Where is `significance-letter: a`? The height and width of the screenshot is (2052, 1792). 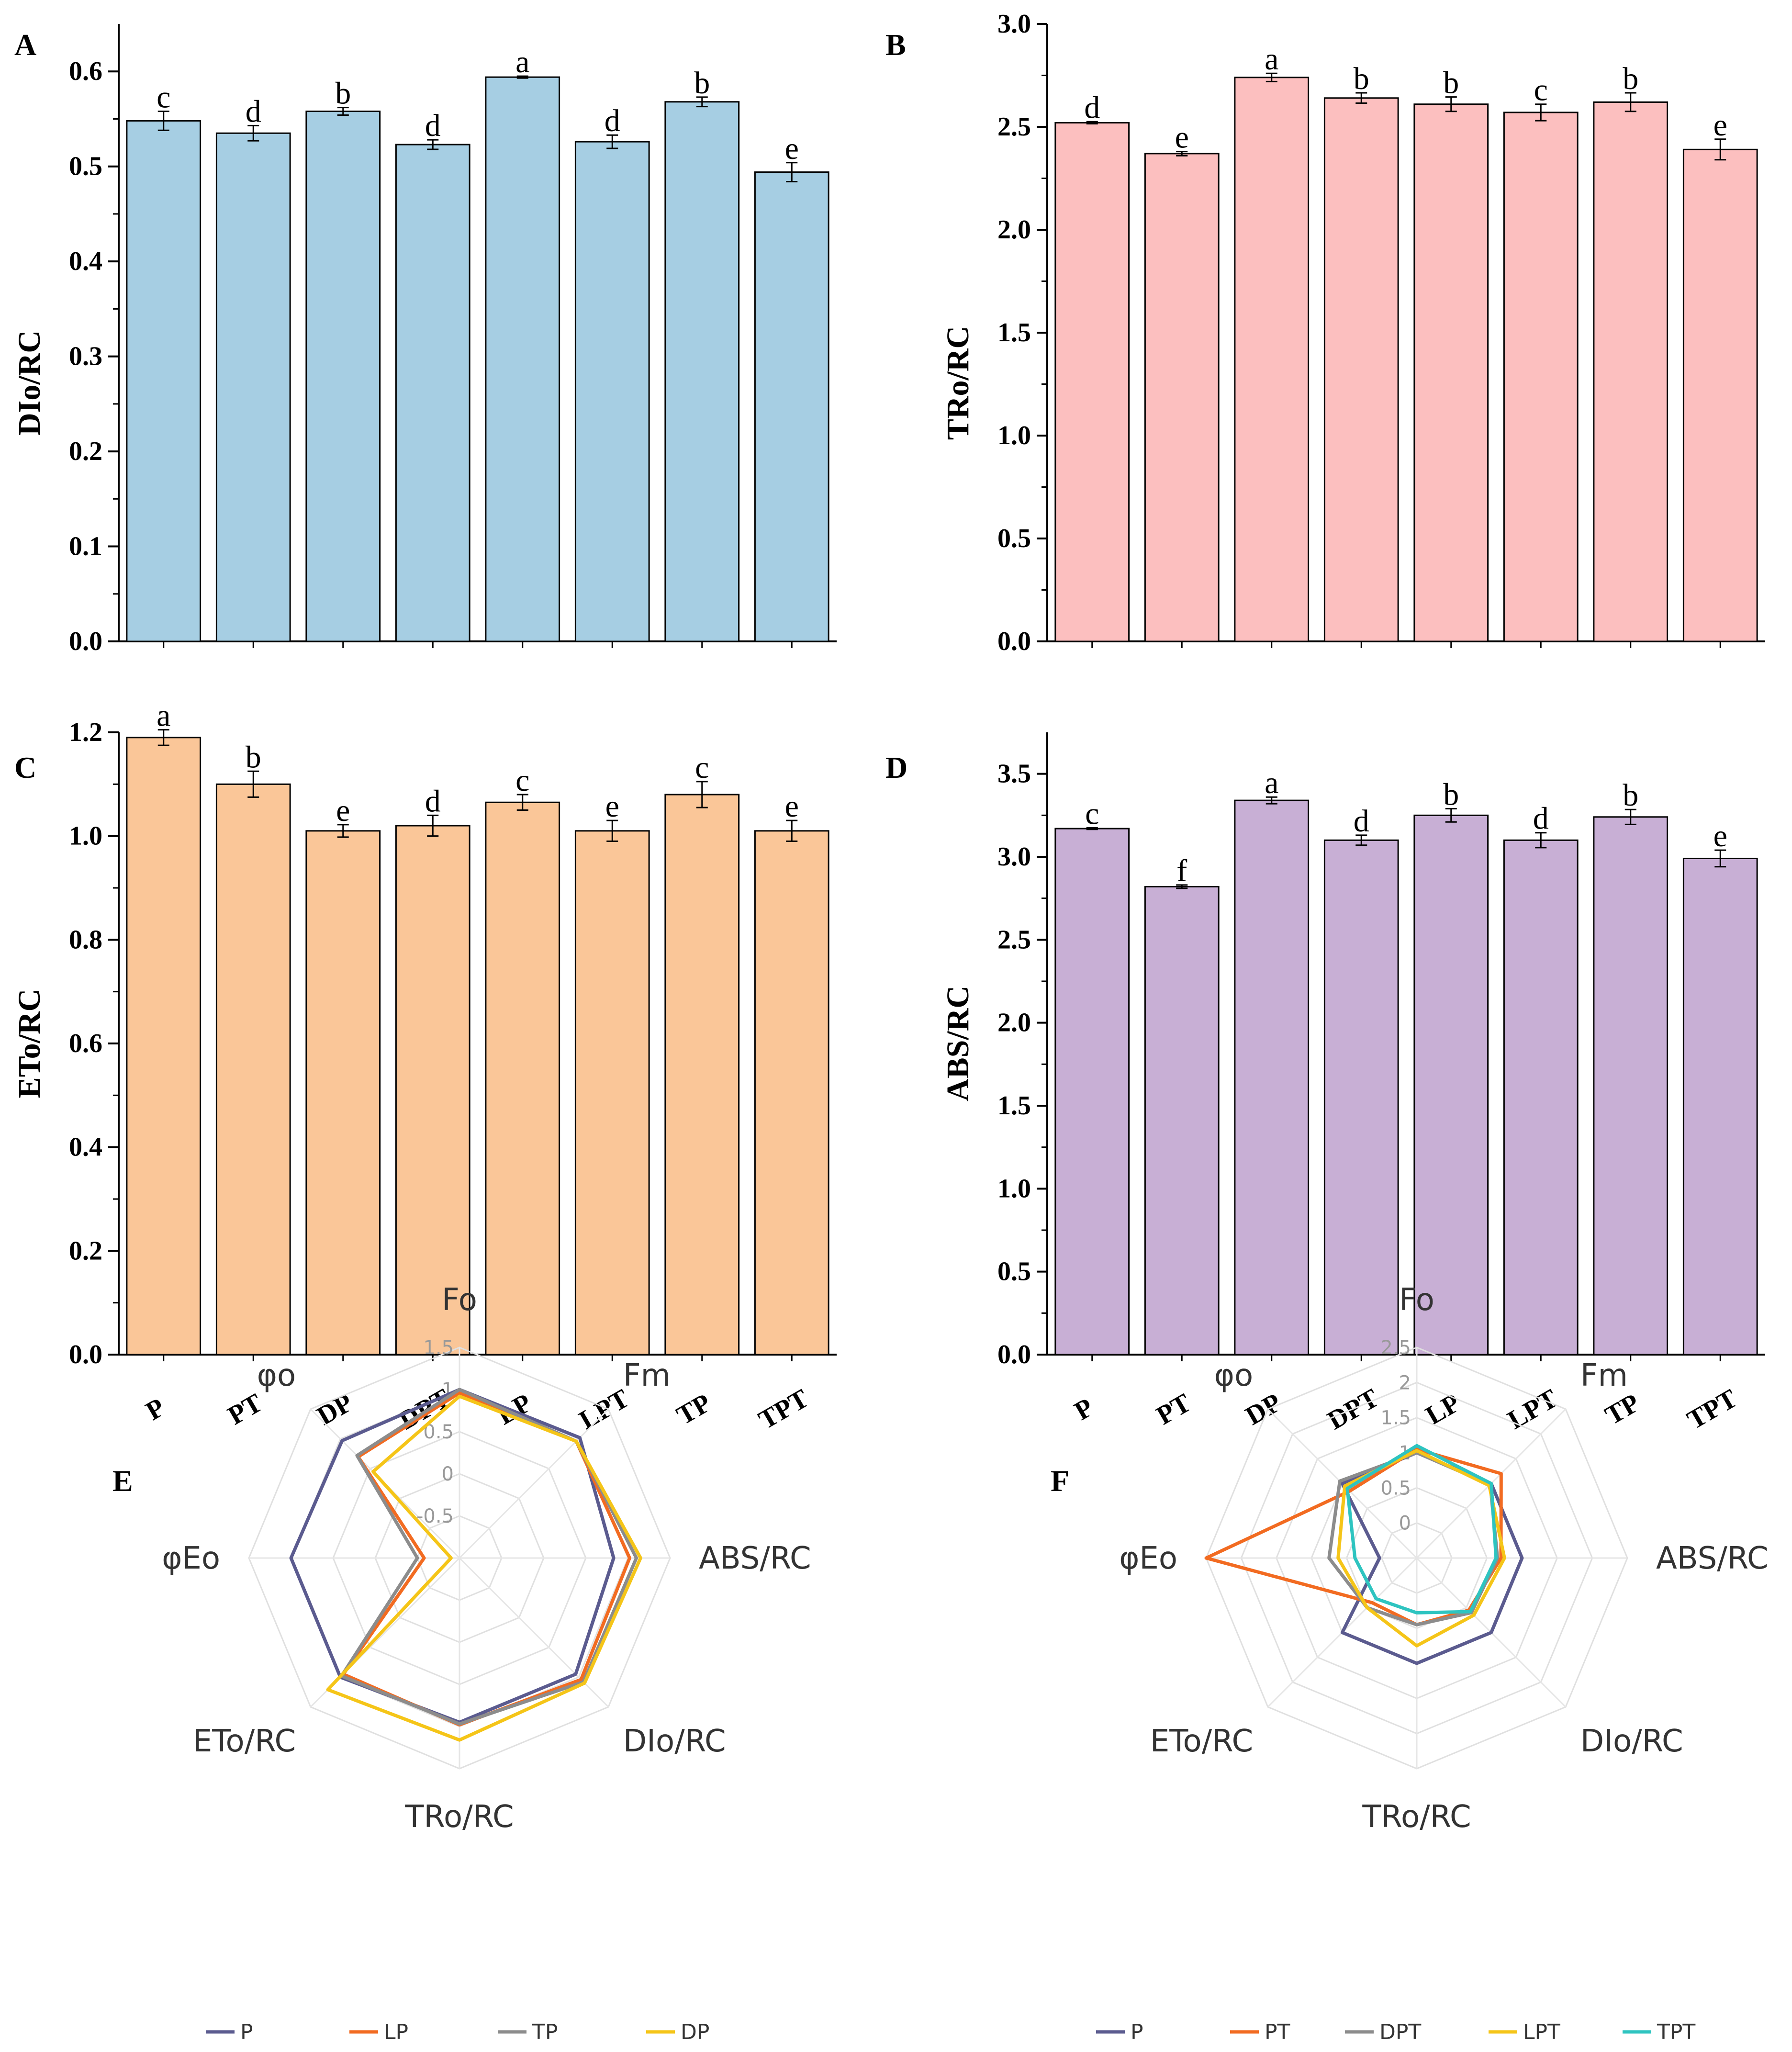 significance-letter: a is located at coordinates (1271, 59).